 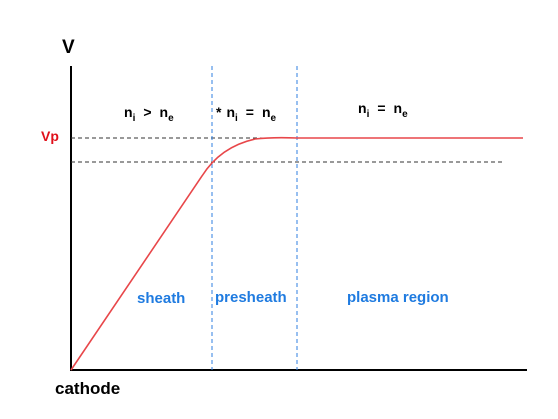 I want to click on plasma-cond-lhs-sub: i, so click(x=368, y=114).